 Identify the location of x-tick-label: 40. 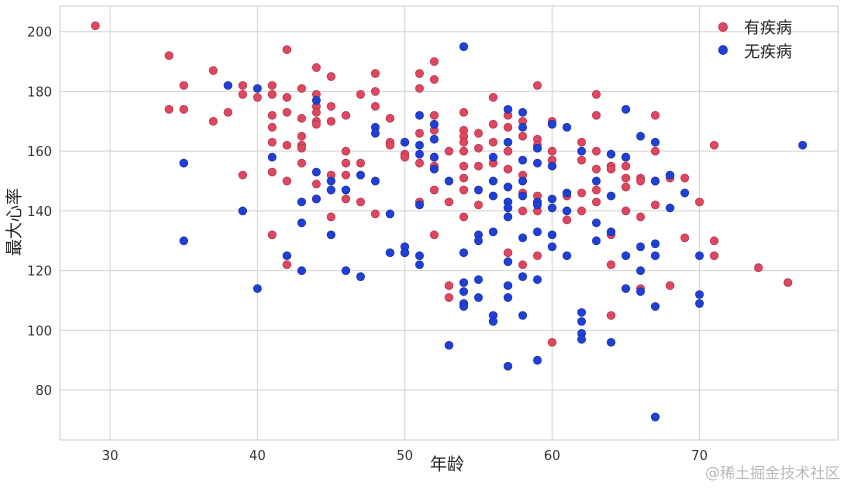
(257, 456).